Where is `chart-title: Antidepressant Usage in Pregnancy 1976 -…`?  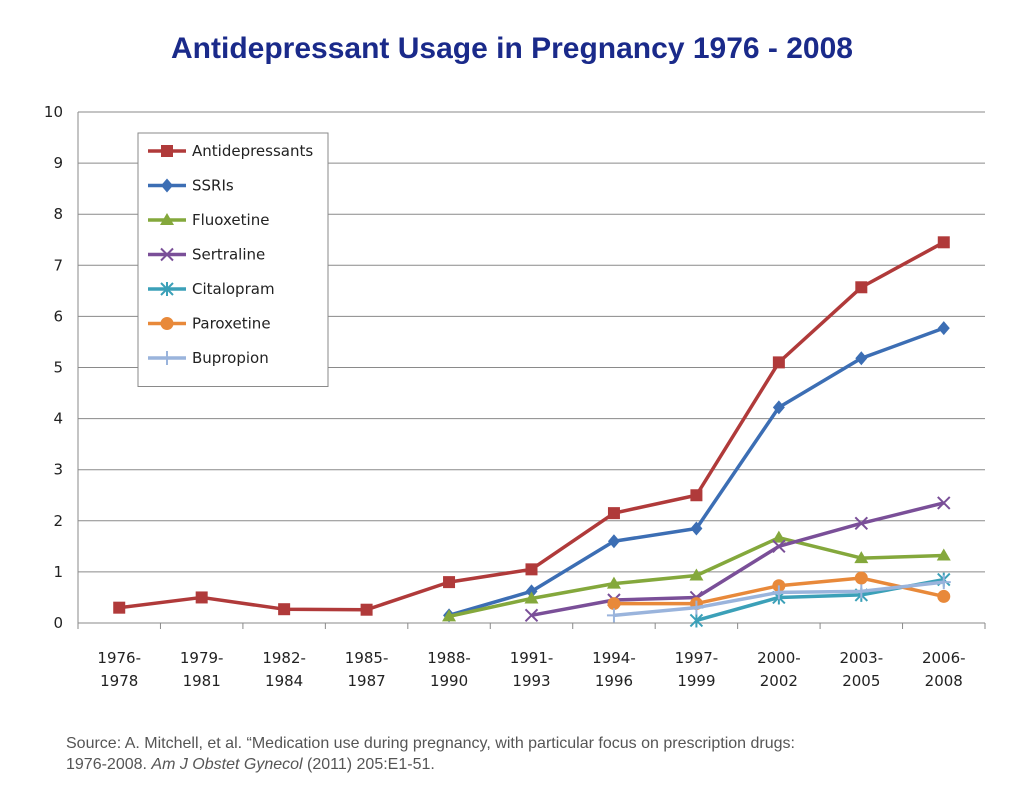
chart-title: Antidepressant Usage in Pregnancy 1976 -… is located at coordinates (512, 48).